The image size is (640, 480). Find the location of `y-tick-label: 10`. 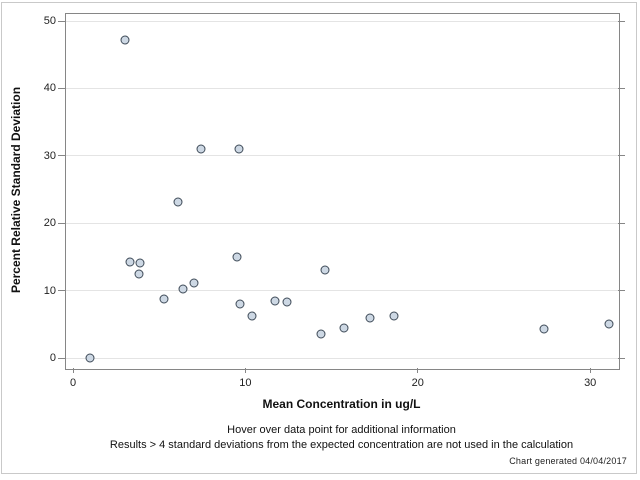

y-tick-label: 10 is located at coordinates (49, 290).